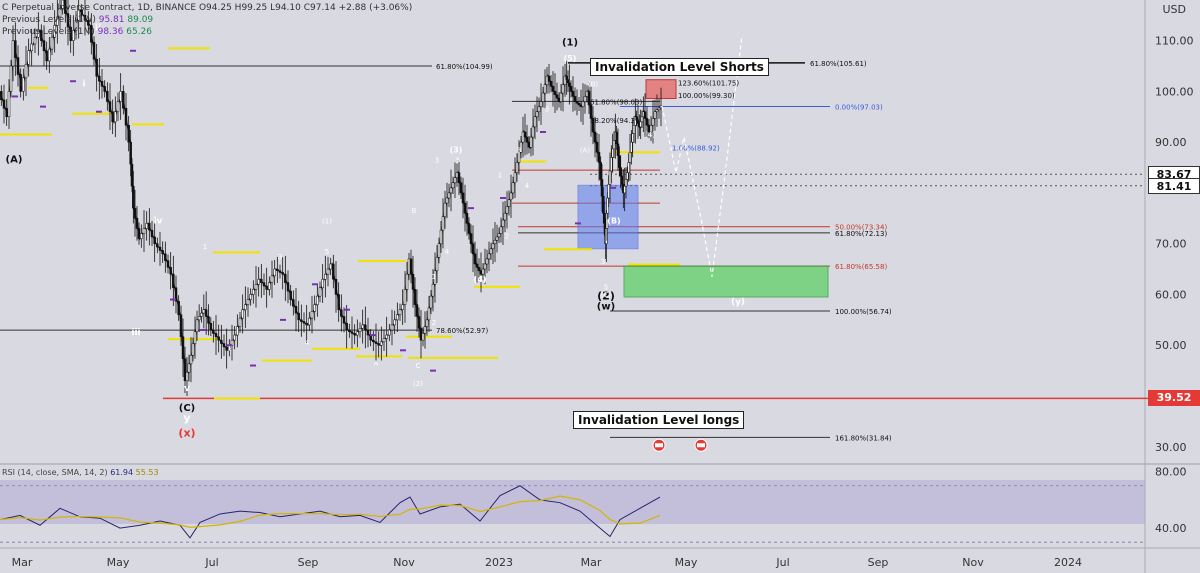  What do you see at coordinates (330, 512) in the screenshot?
I see `rsi-line` at bounding box center [330, 512].